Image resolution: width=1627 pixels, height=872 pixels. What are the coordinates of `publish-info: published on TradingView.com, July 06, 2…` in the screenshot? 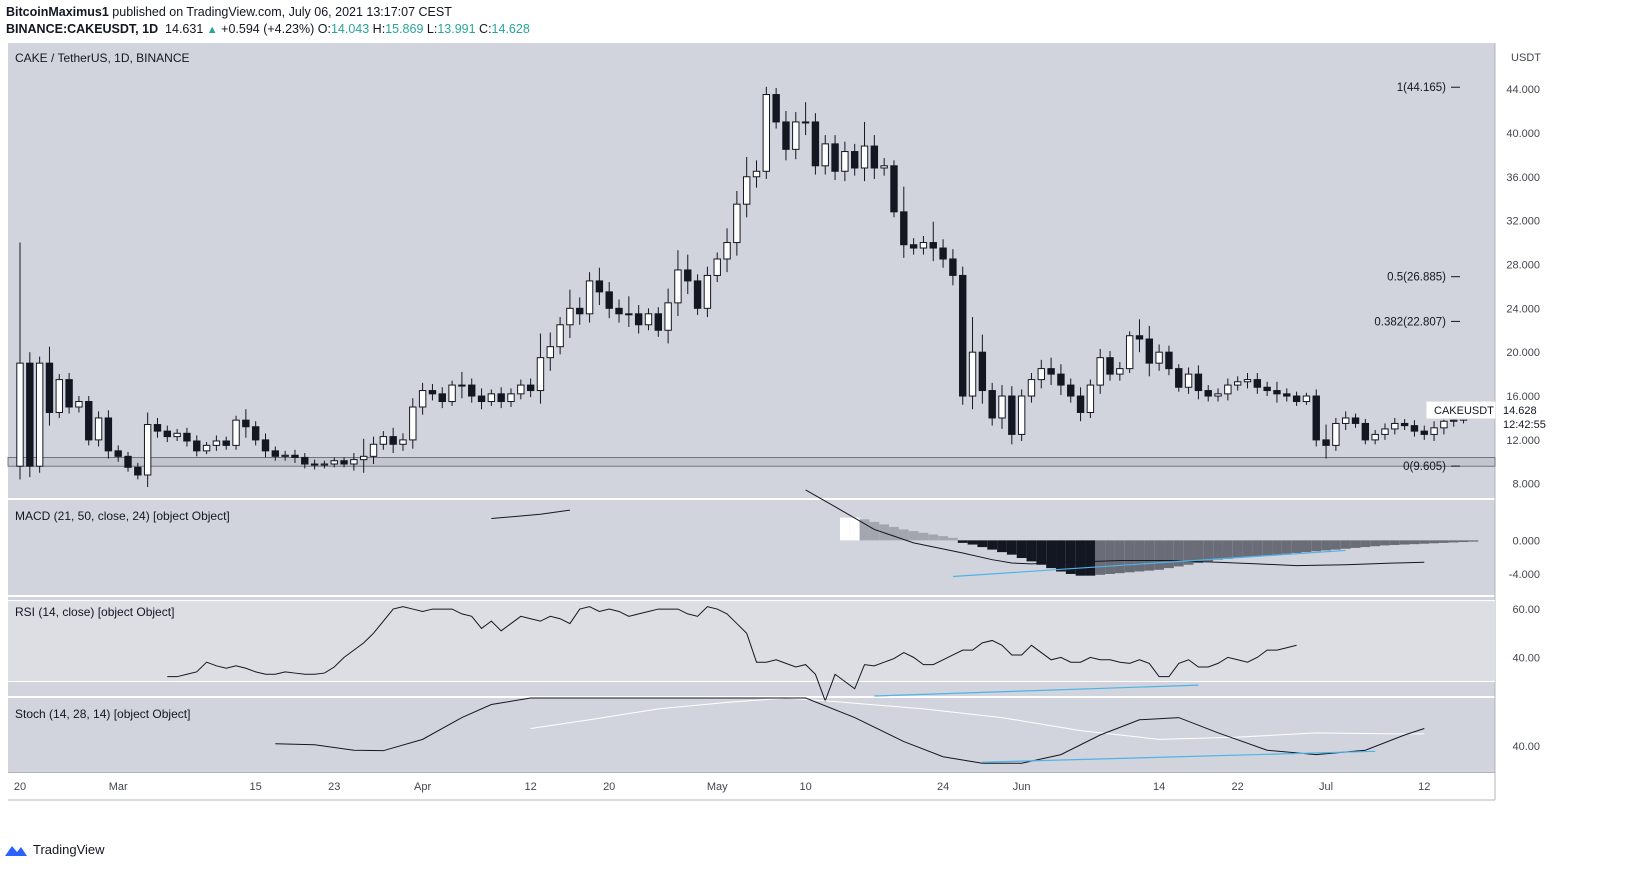 It's located at (282, 12).